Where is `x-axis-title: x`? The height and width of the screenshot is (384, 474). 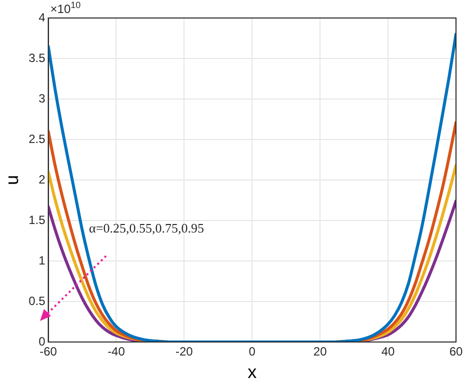
x-axis-title: x is located at coordinates (252, 372).